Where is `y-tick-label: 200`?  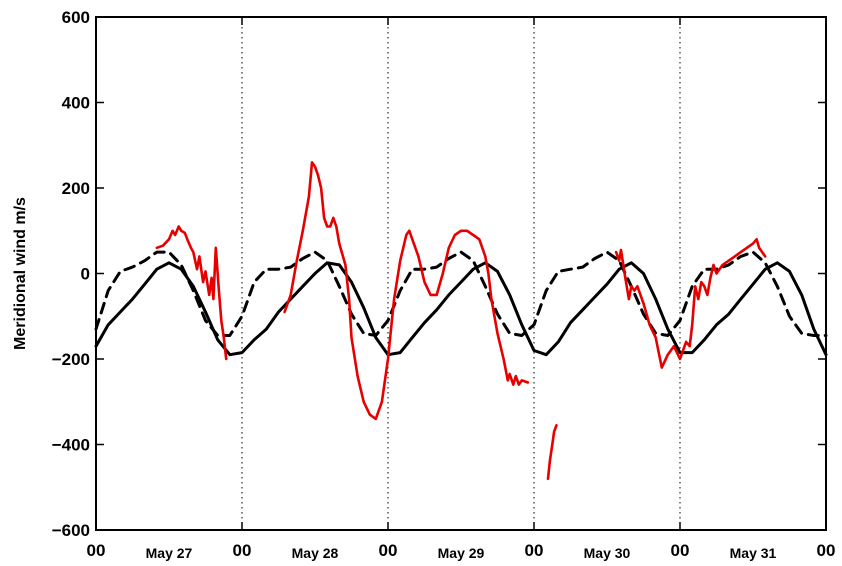 y-tick-label: 200 is located at coordinates (76, 188).